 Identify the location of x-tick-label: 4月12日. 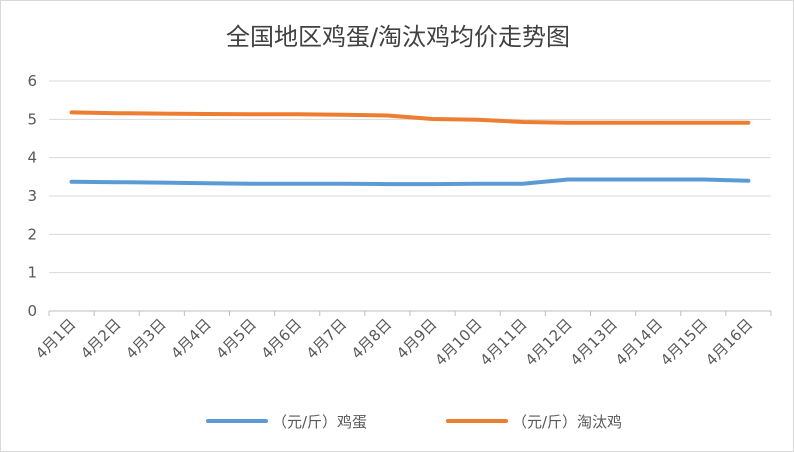
(549, 342).